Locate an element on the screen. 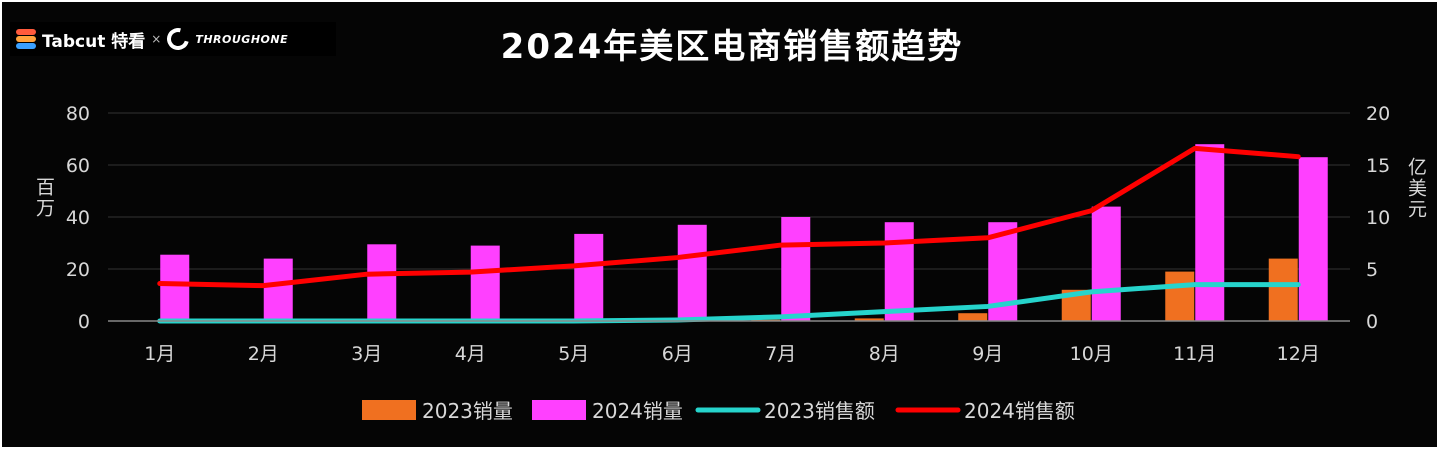  tabcut-logo-icon is located at coordinates (26, 39).